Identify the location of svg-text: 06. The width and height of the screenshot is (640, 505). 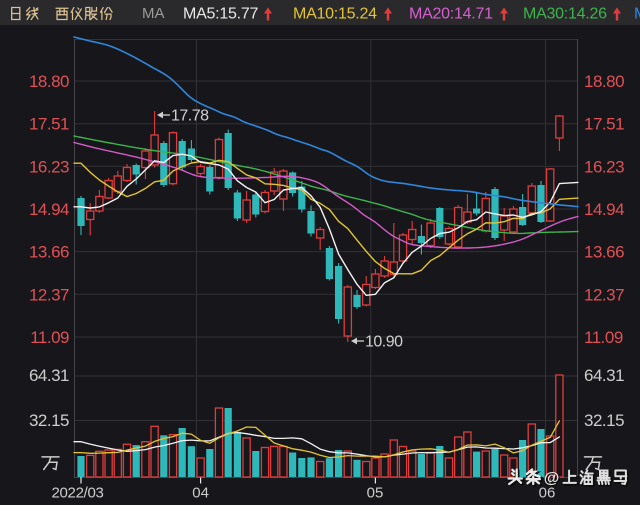
(547, 493).